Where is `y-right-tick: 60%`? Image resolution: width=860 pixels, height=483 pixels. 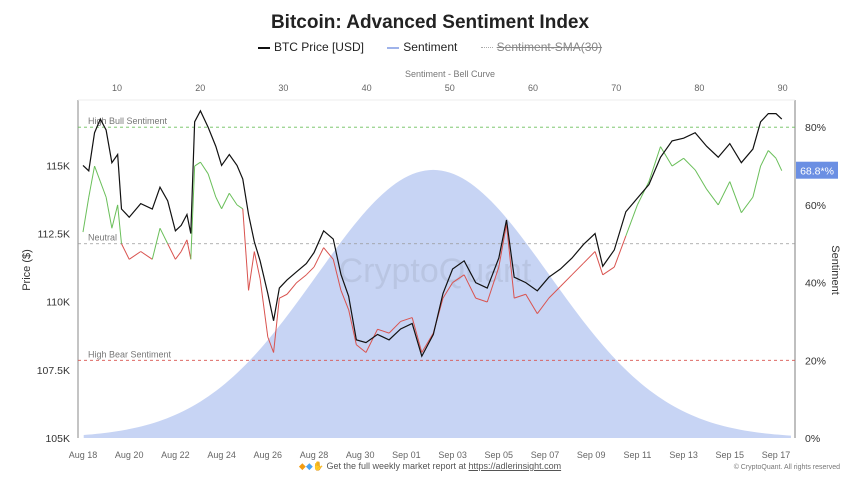 y-right-tick: 60% is located at coordinates (815, 206).